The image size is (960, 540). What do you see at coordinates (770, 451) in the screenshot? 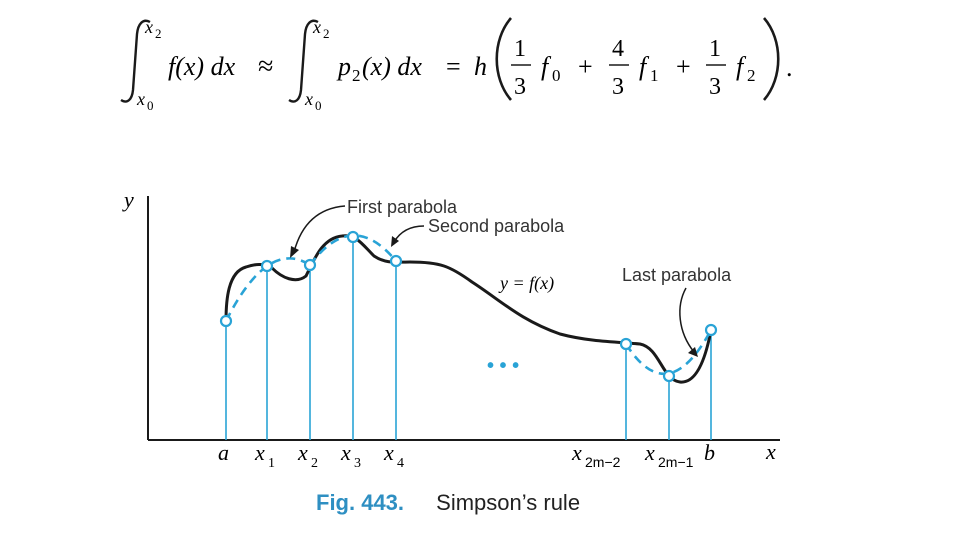
I see `x-axis-label: x` at bounding box center [770, 451].